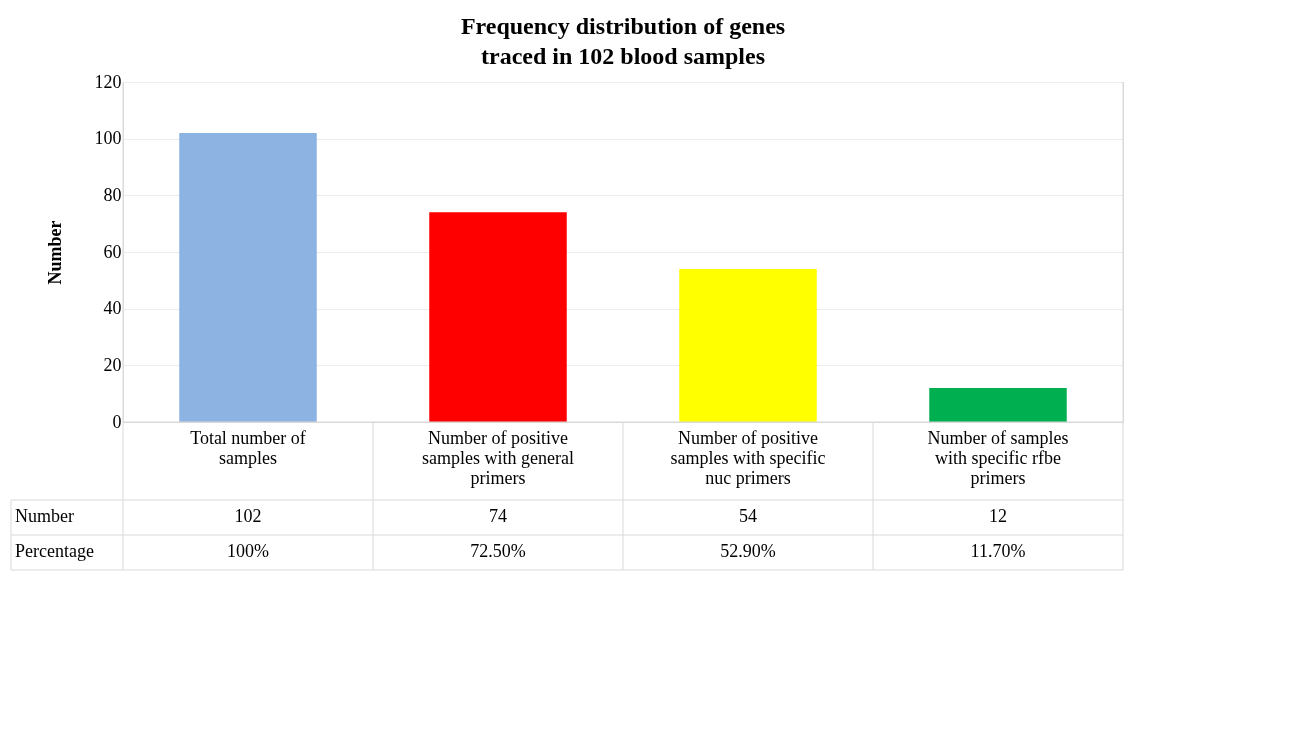  What do you see at coordinates (748, 458) in the screenshot?
I see `x-tick-label: Number of positive samples with specific nuc primers` at bounding box center [748, 458].